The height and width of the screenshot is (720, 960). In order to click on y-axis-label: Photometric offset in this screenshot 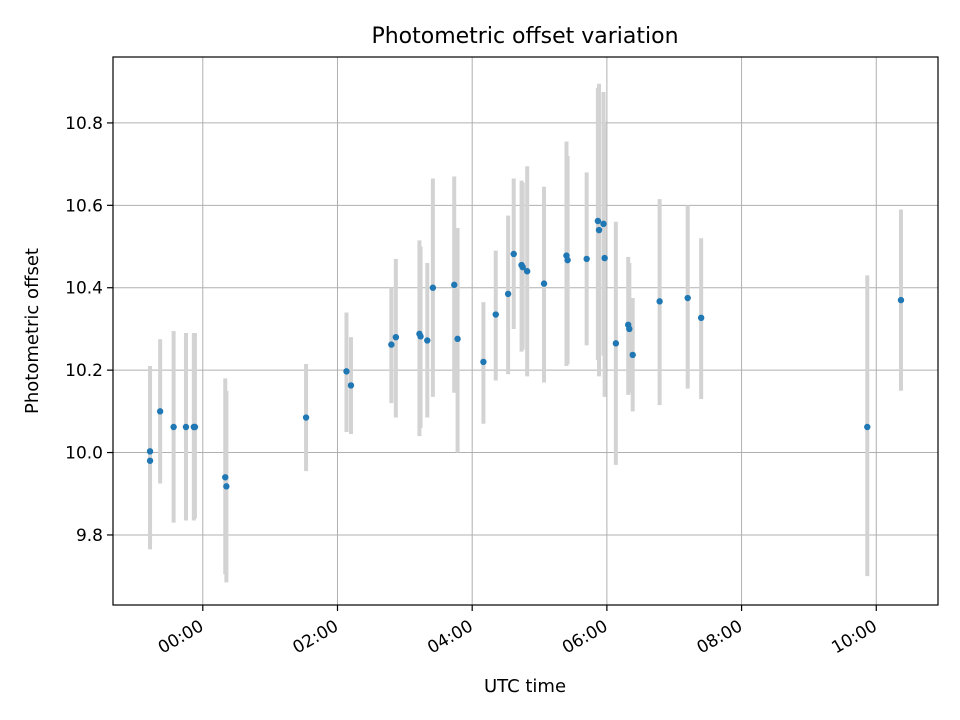, I will do `click(32, 331)`.